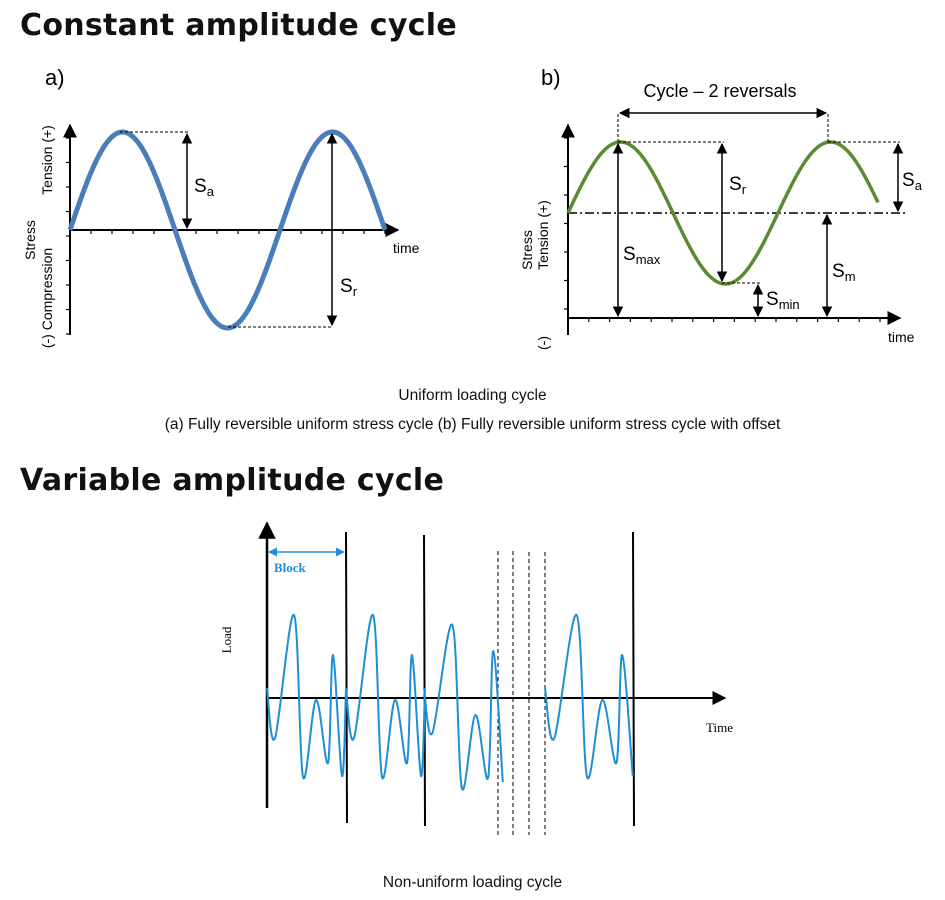 This screenshot has height=900, width=945. I want to click on y-axis-label-compression: (-) Compression, so click(47, 298).